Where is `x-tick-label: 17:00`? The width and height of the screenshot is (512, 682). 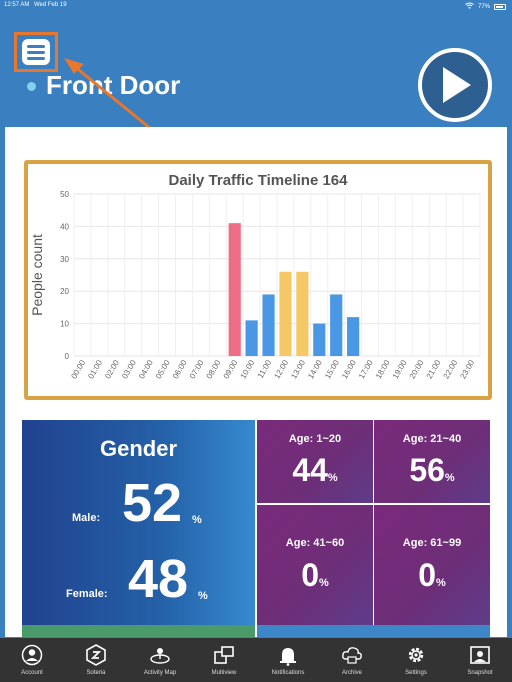
x-tick-label: 17:00 is located at coordinates (366, 369).